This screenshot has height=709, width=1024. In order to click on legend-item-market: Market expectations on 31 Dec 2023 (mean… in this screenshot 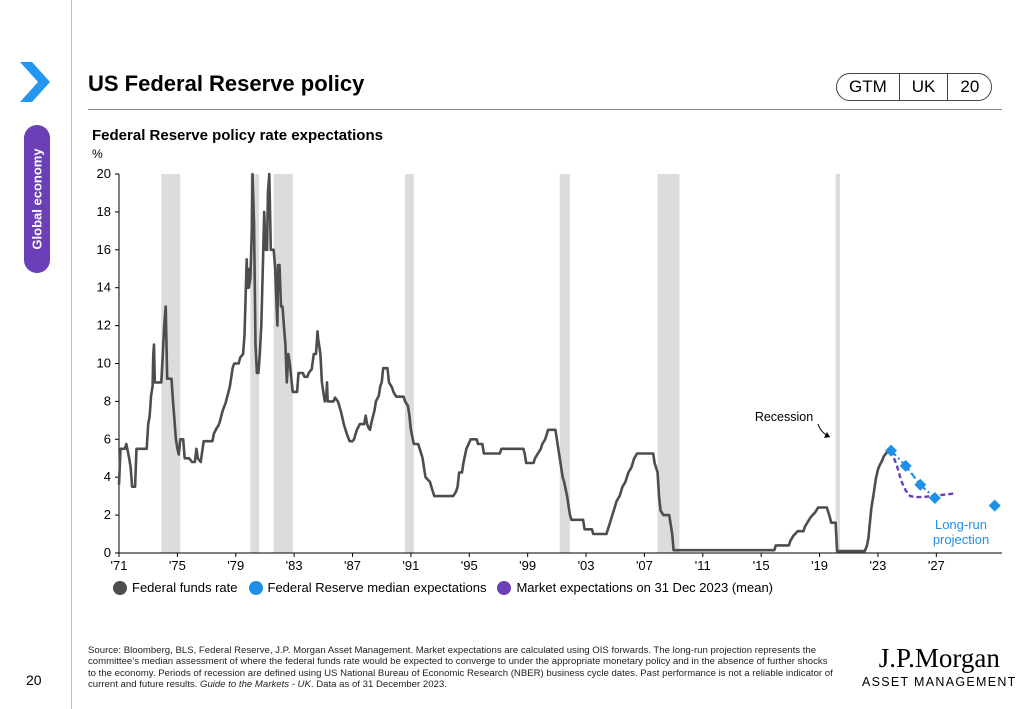, I will do `click(635, 587)`.